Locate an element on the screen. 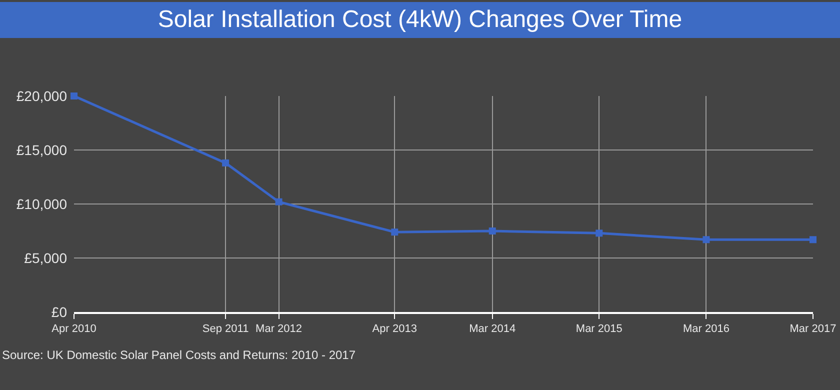 The image size is (840, 390). x-tick-label: Apr 2013 is located at coordinates (394, 329).